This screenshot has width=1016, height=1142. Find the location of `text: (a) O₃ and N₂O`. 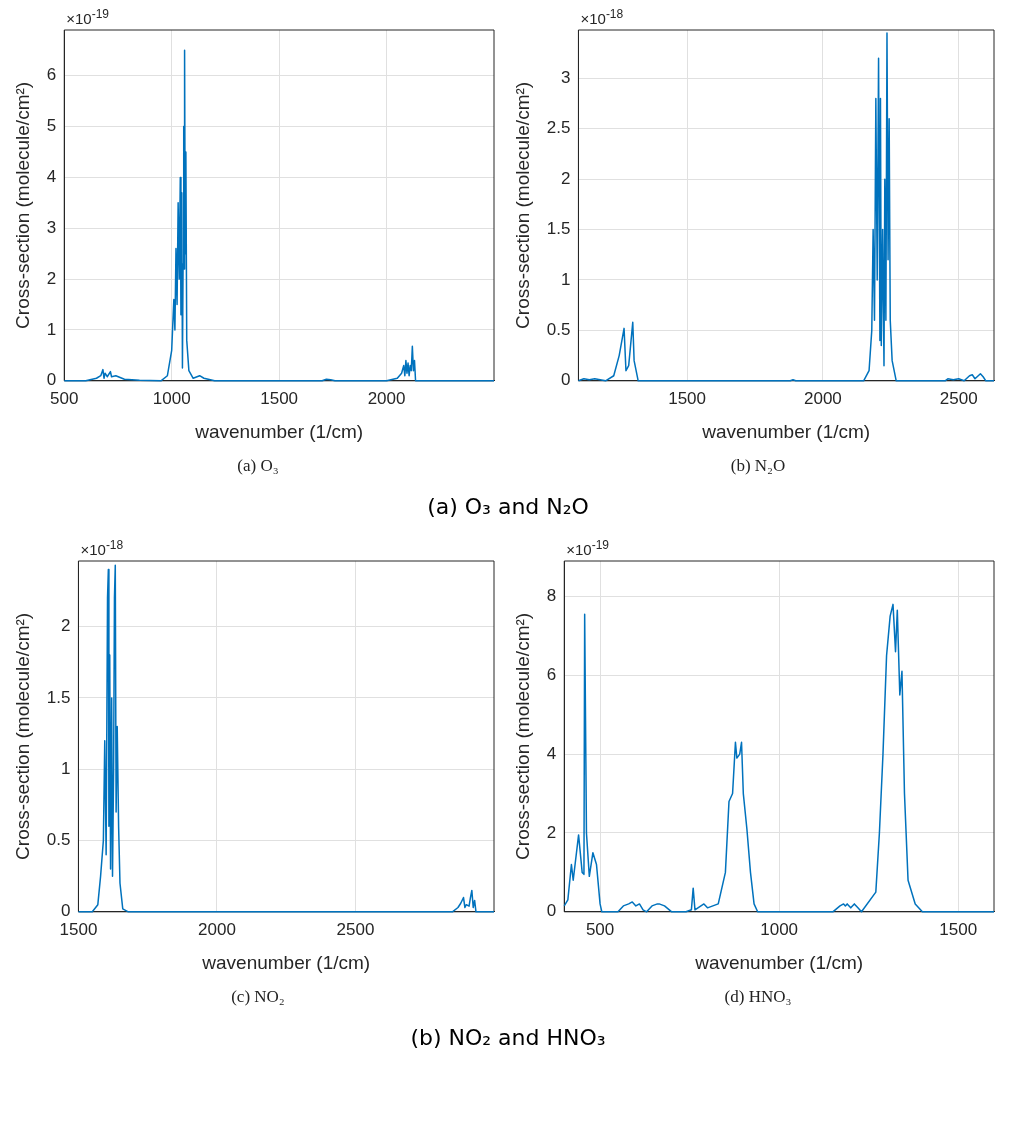

text: (a) O₃ and N₂O is located at coordinates (508, 506).